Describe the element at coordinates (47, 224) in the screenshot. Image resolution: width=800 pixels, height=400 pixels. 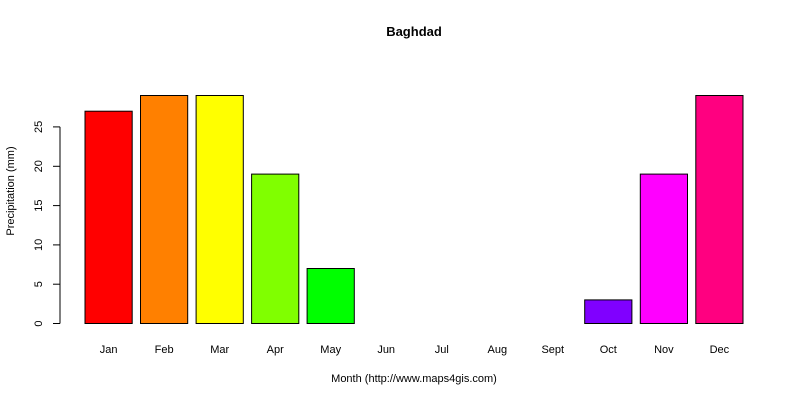
I see `y-axis: 0 5 10 15 20 25` at that location.